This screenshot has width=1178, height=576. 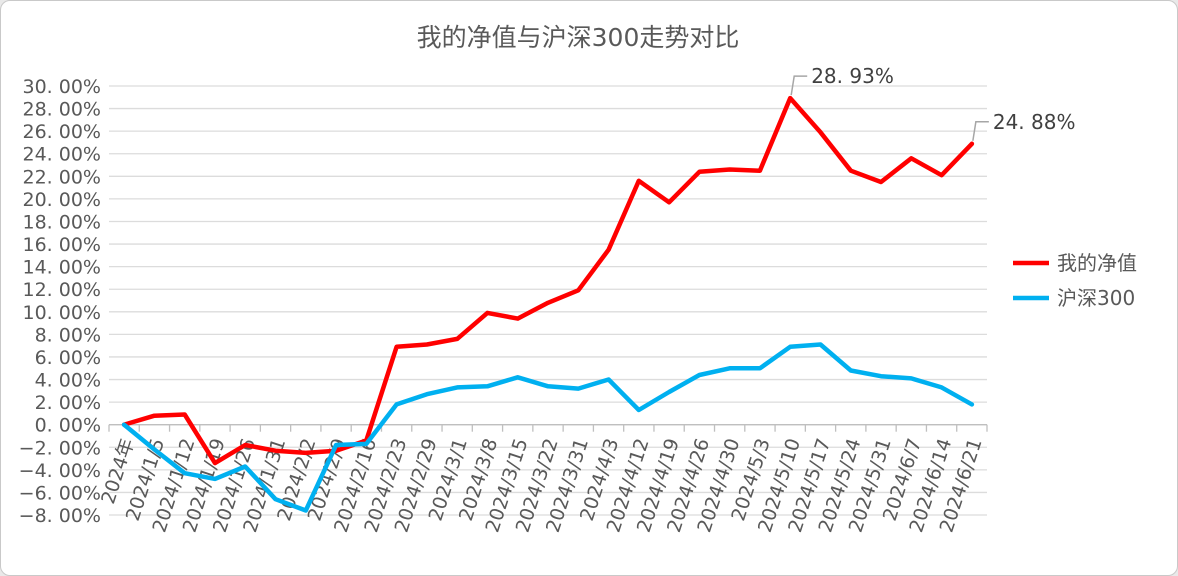 I want to click on y-axis-tick-label: 24. 00%, so click(x=62, y=155).